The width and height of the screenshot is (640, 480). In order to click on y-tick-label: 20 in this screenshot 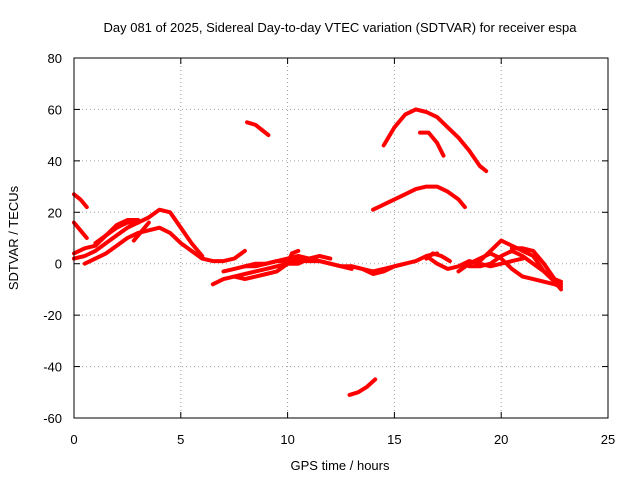, I will do `click(55, 212)`.